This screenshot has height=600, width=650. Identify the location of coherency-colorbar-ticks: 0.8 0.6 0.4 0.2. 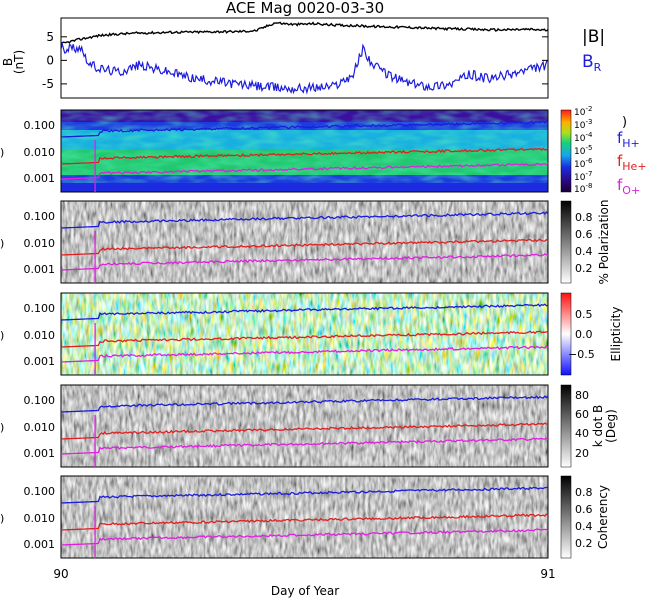
(584, 518).